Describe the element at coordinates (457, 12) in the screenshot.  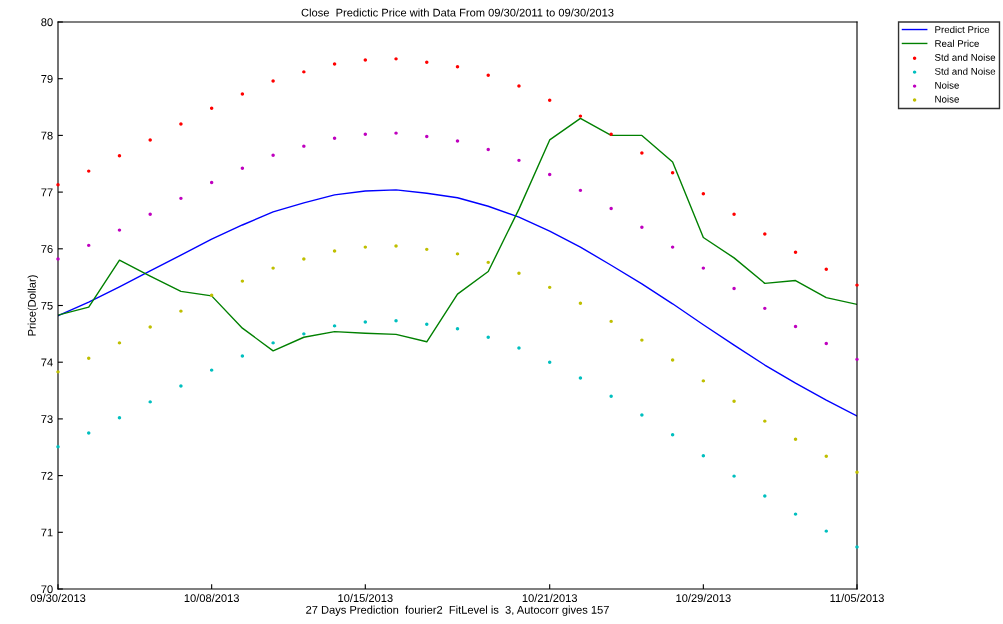
I see `chart-title: Close Predictic Price with Data From 09/30/2011 to 09/30/2013` at that location.